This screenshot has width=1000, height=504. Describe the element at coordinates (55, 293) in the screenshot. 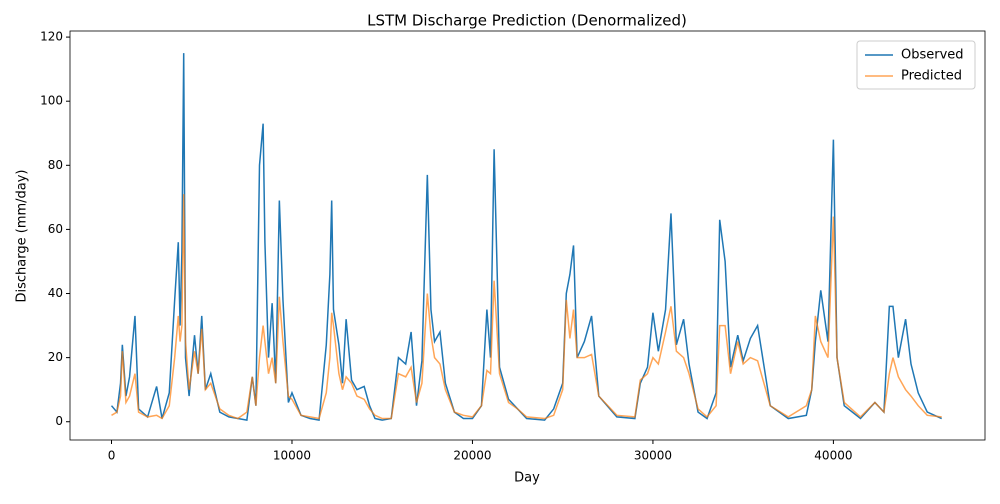

I see `y-tick-label: 40` at that location.